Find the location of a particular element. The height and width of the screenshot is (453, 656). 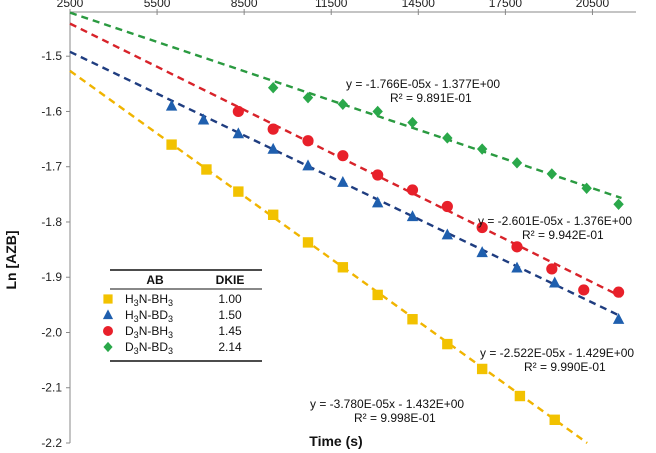

fit-r-squared: R² = 9.990E-01 is located at coordinates (565, 367).